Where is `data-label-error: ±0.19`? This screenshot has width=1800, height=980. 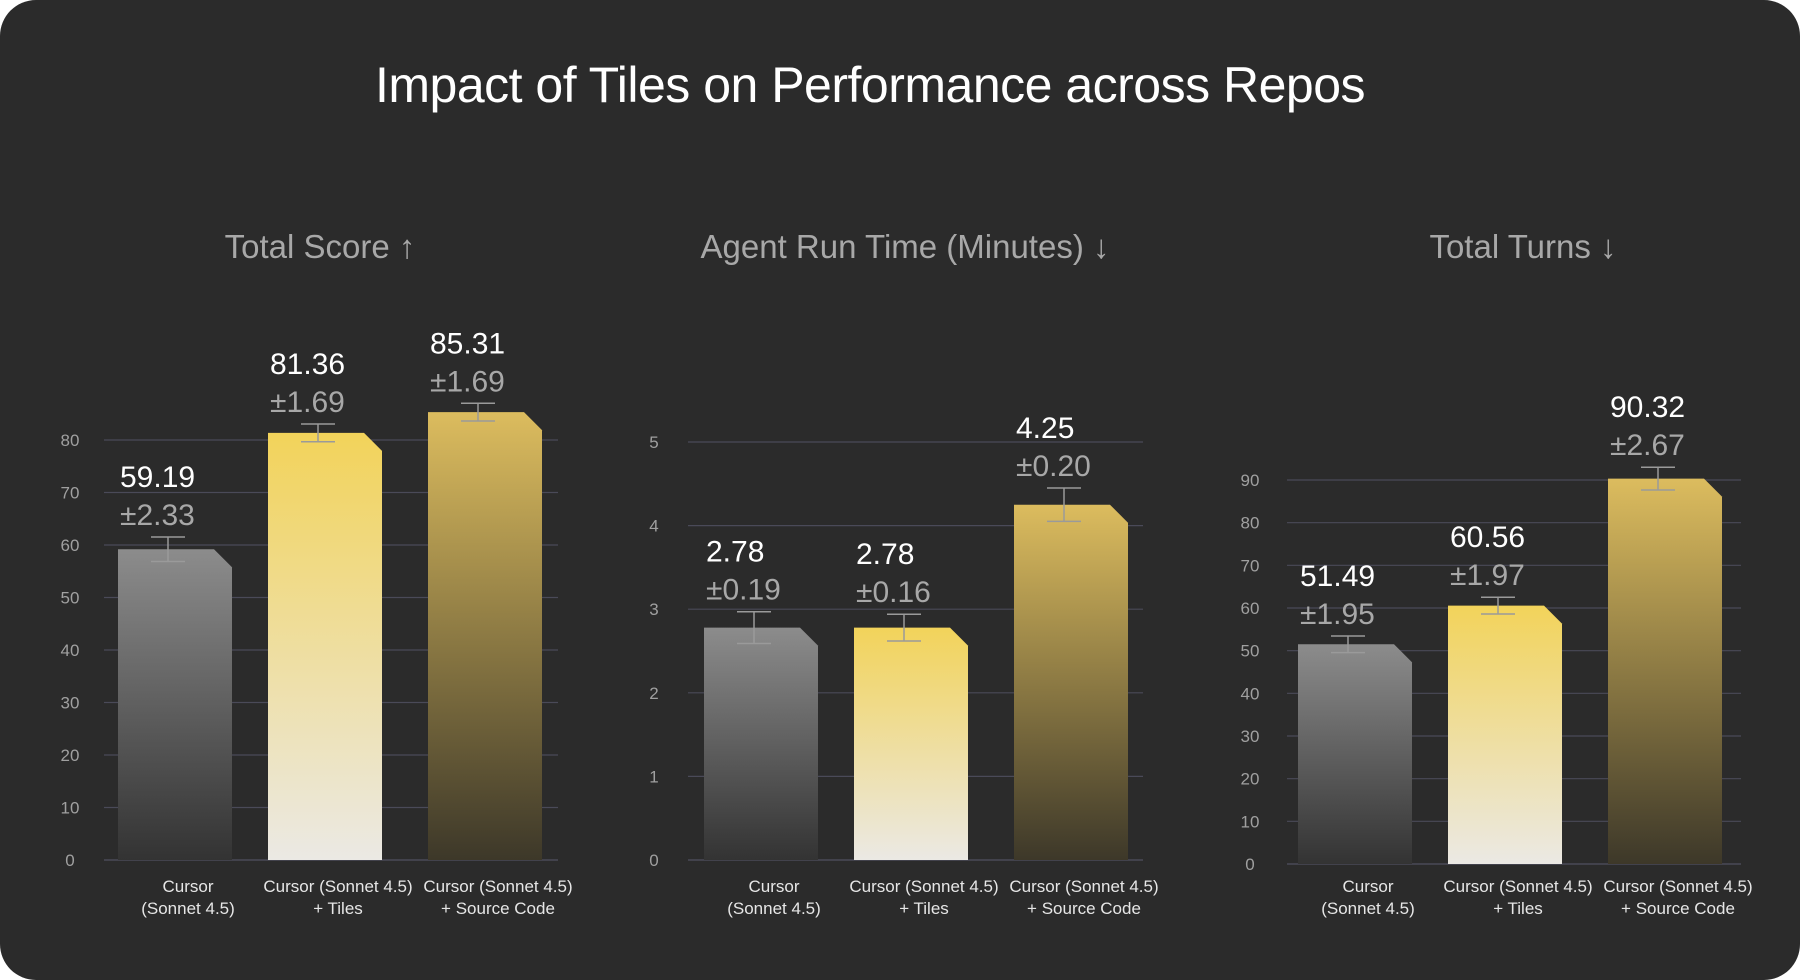
data-label-error: ±0.19 is located at coordinates (743, 590).